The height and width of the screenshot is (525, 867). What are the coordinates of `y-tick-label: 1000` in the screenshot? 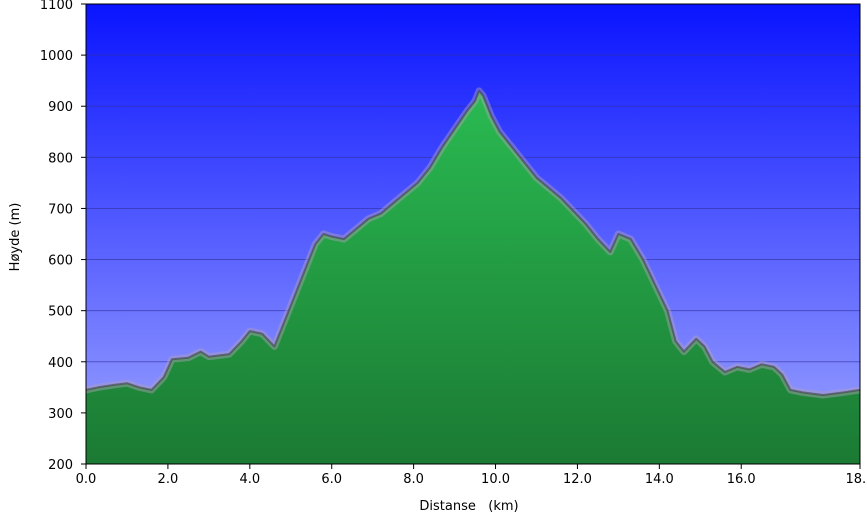 It's located at (56, 56).